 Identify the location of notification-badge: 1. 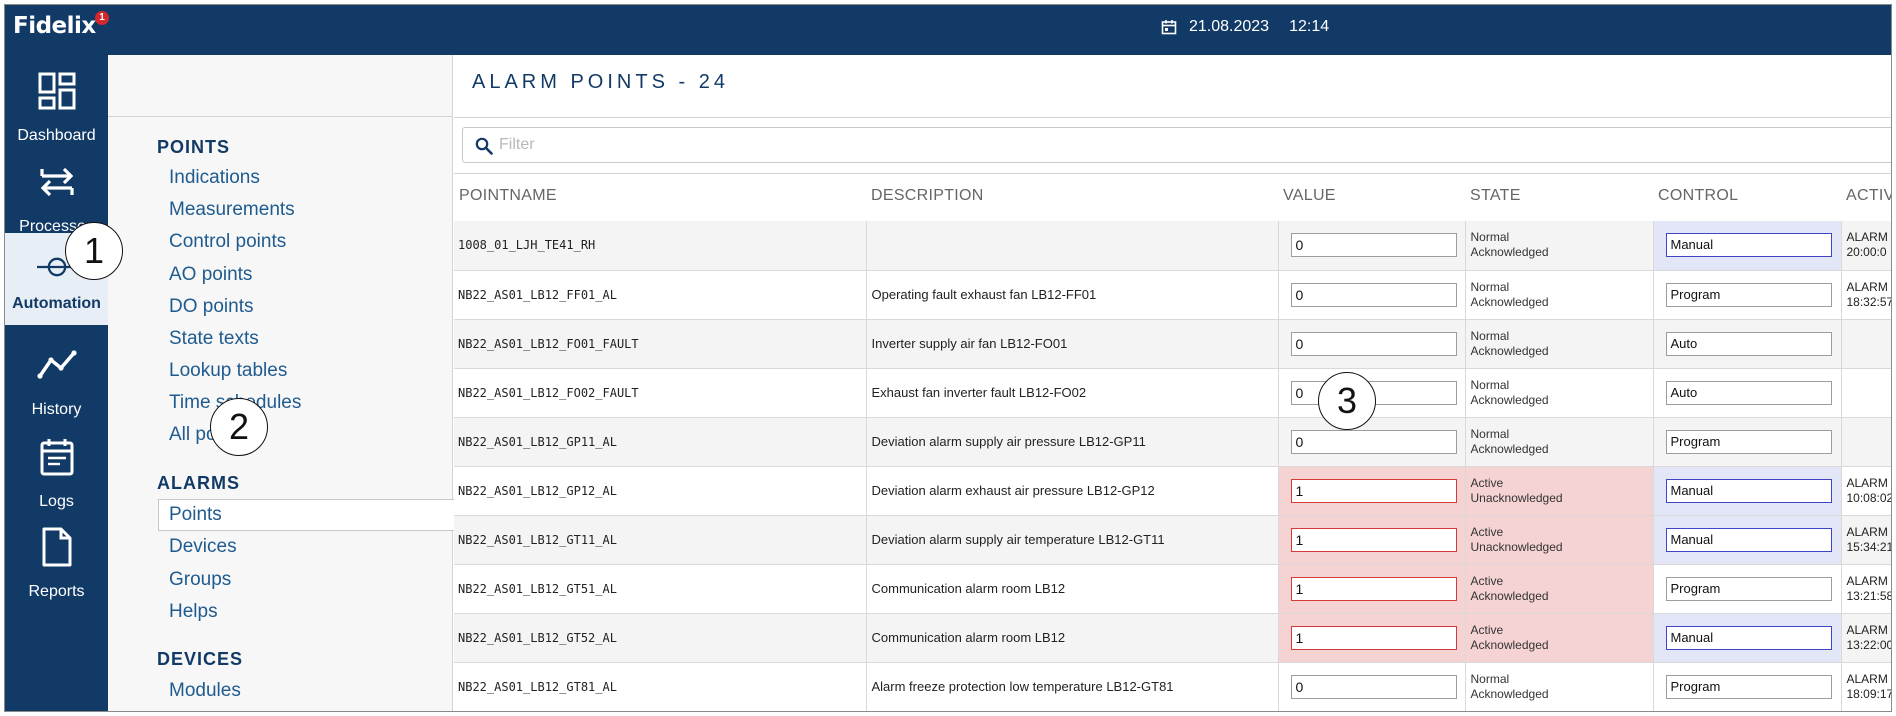
(102, 18).